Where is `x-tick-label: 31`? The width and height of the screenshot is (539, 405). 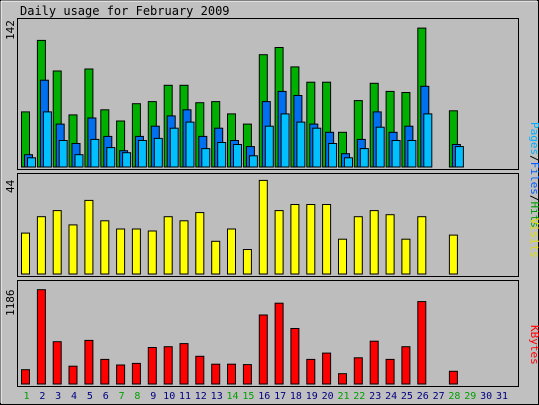
x-tick-label: 31 is located at coordinates (502, 396).